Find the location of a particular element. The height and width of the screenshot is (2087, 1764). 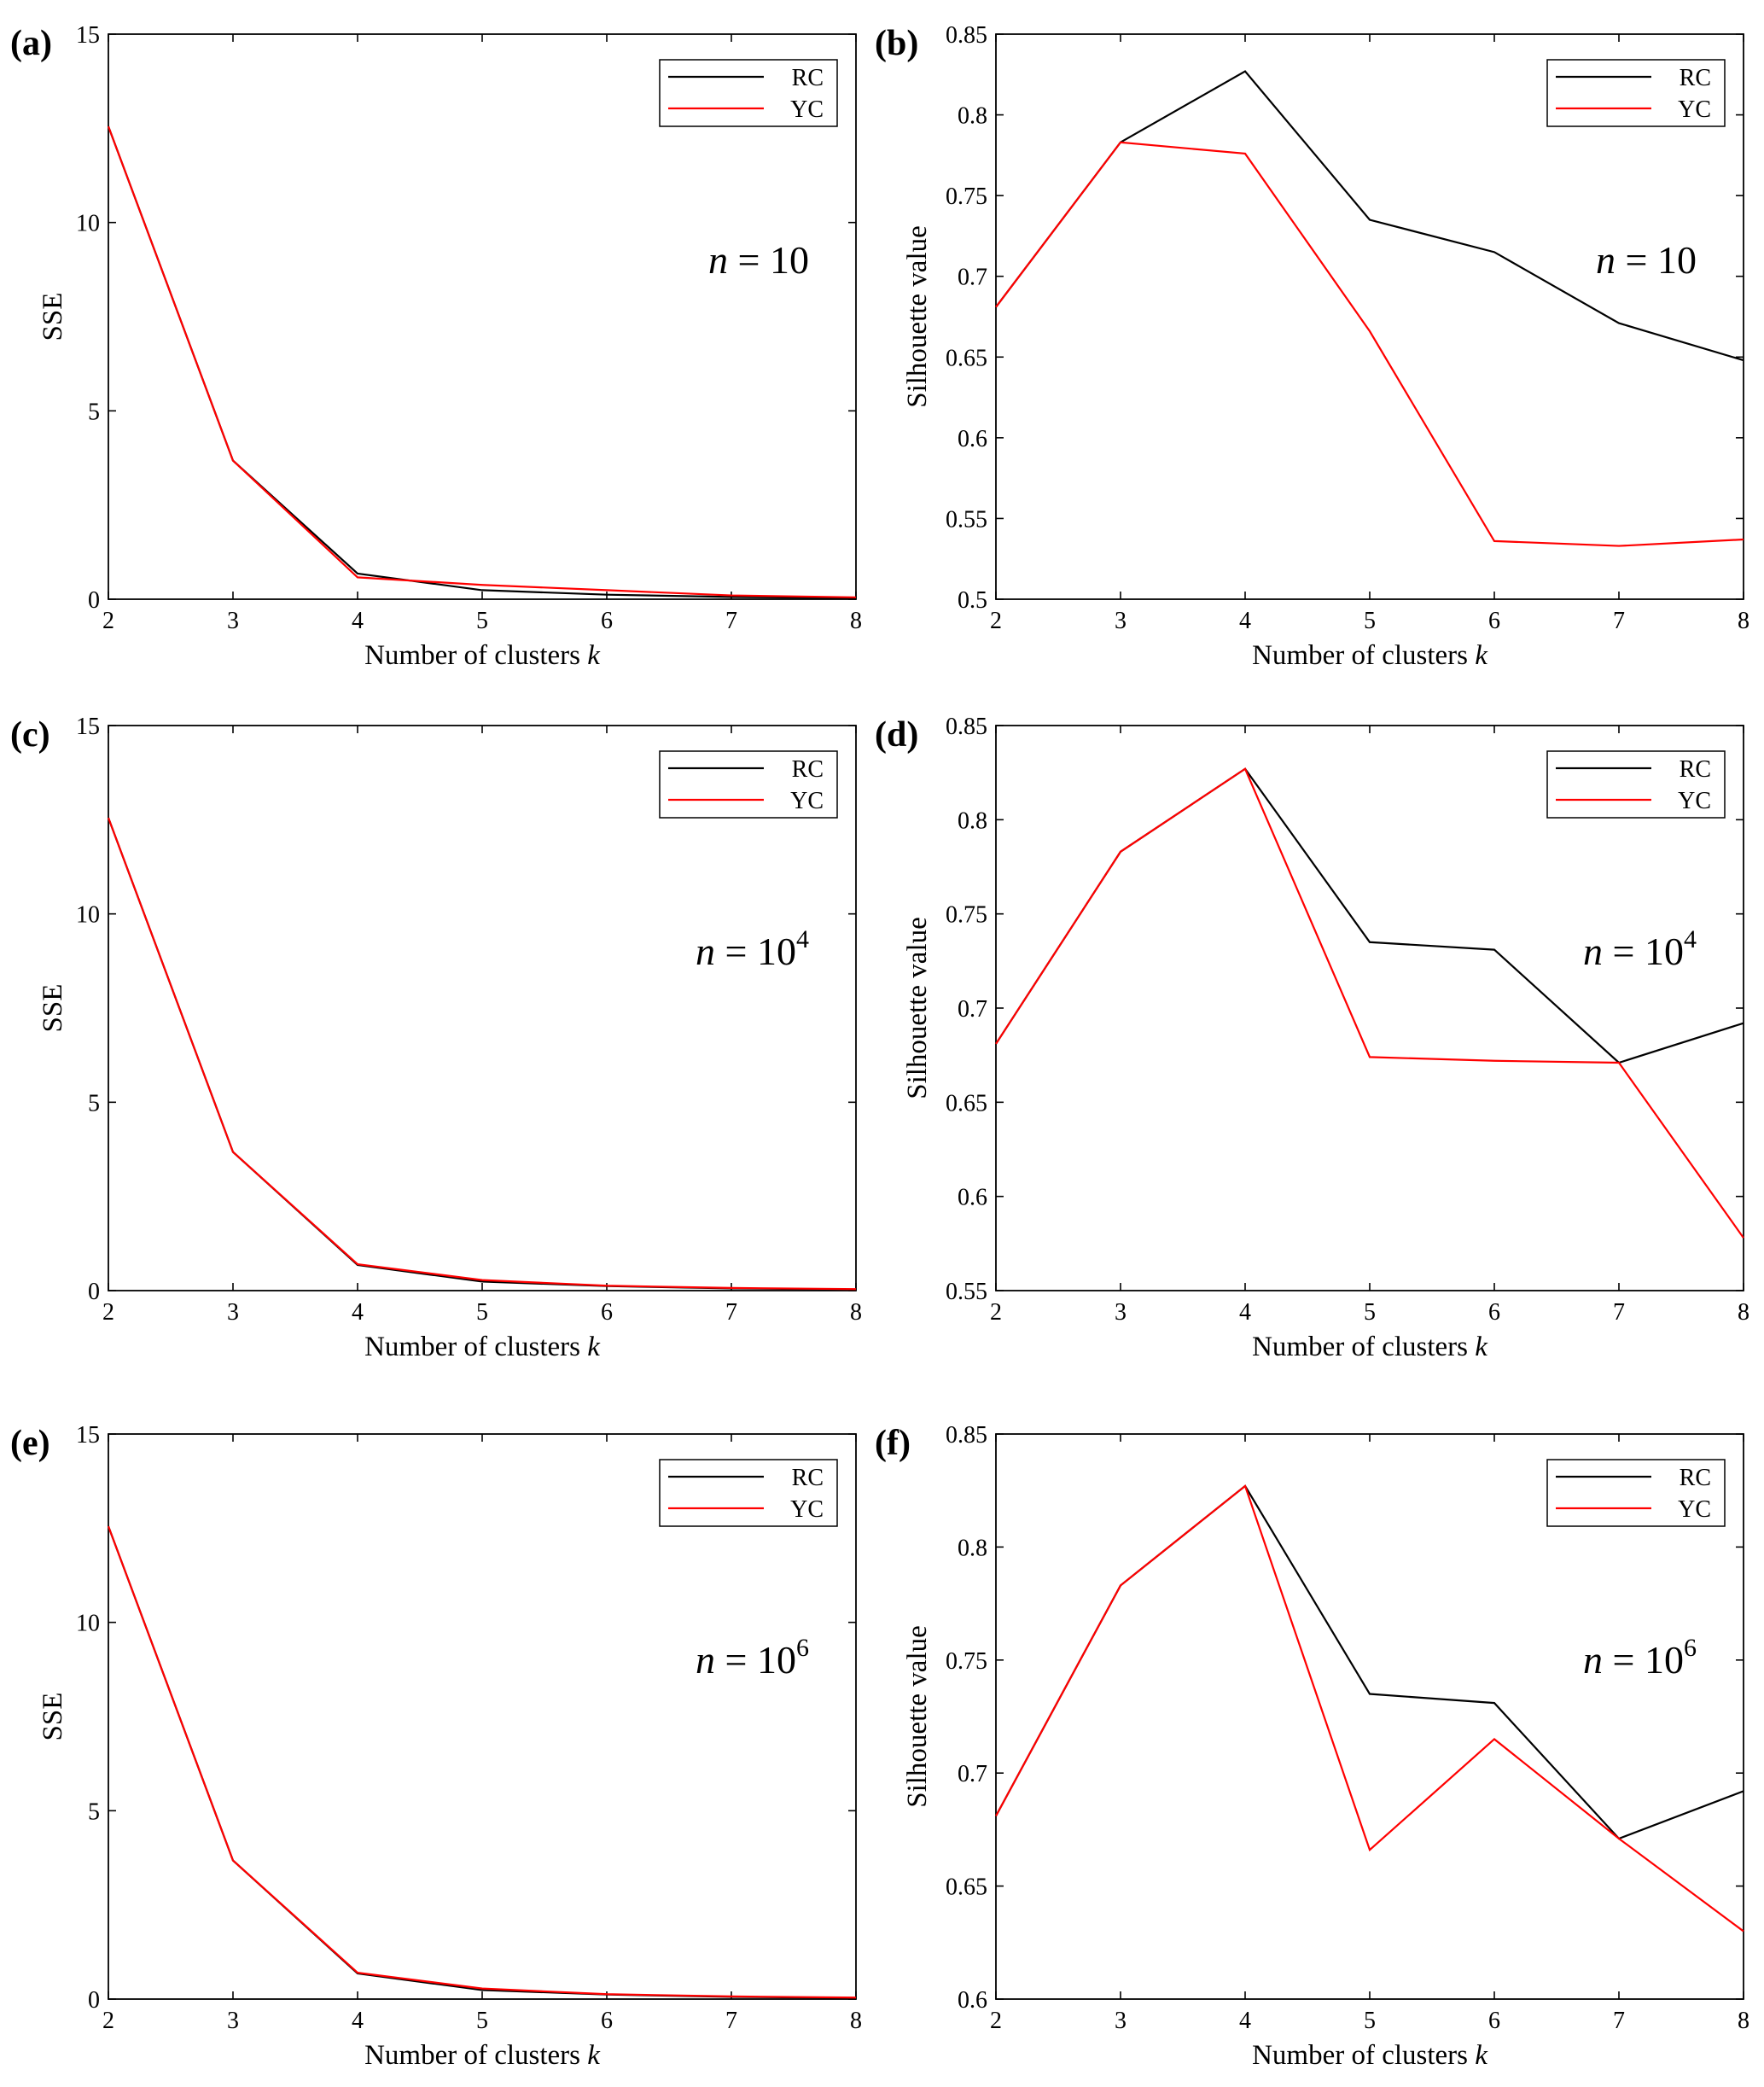

y-tick-label: 0.55 is located at coordinates (967, 1292).